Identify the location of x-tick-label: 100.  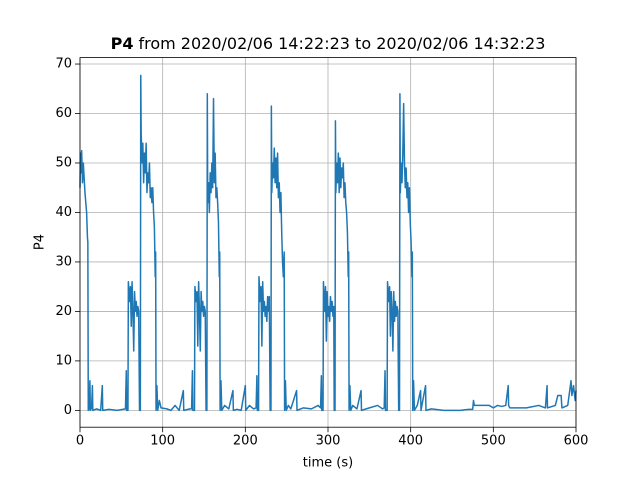
(162, 441).